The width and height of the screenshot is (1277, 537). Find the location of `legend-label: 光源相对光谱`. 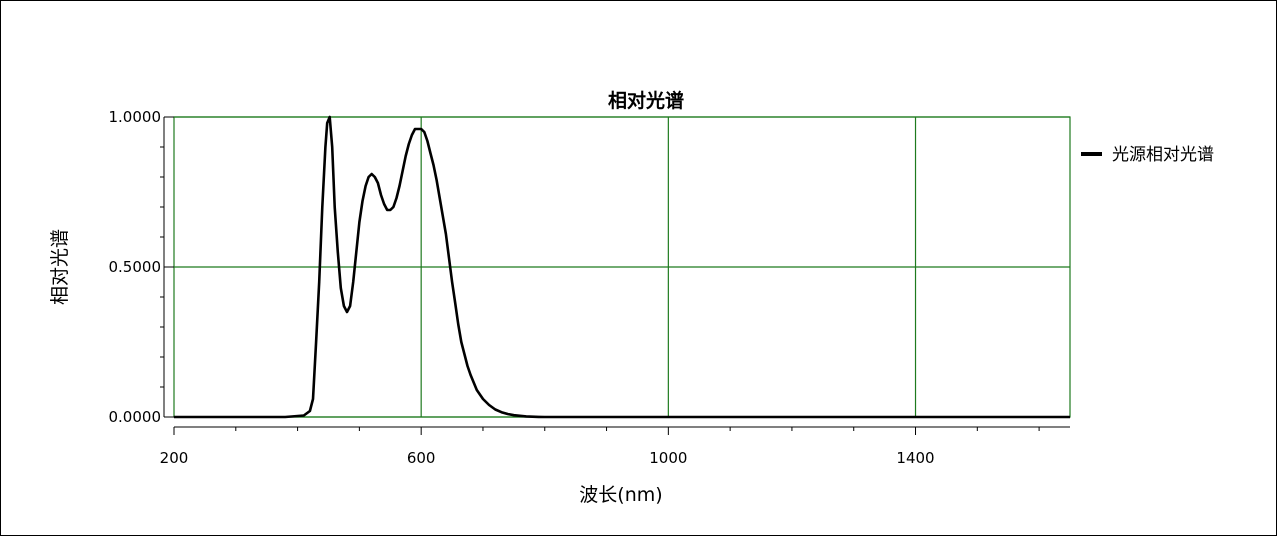

legend-label: 光源相对光谱 is located at coordinates (1163, 155).